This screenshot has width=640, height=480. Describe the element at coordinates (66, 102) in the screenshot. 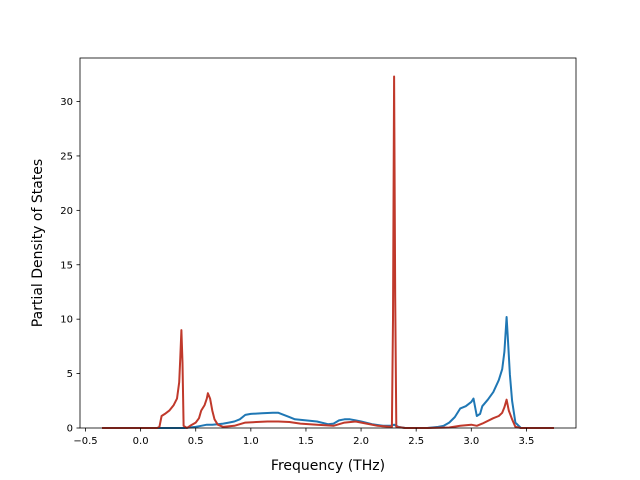

I see `y-tick-label: 30` at that location.